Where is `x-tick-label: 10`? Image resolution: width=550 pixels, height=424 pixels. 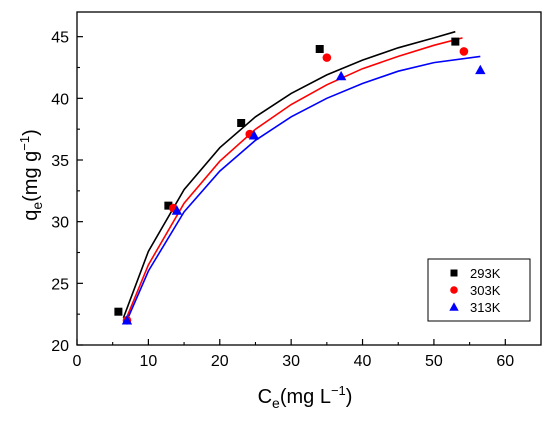 x-tick-label: 10 is located at coordinates (148, 361).